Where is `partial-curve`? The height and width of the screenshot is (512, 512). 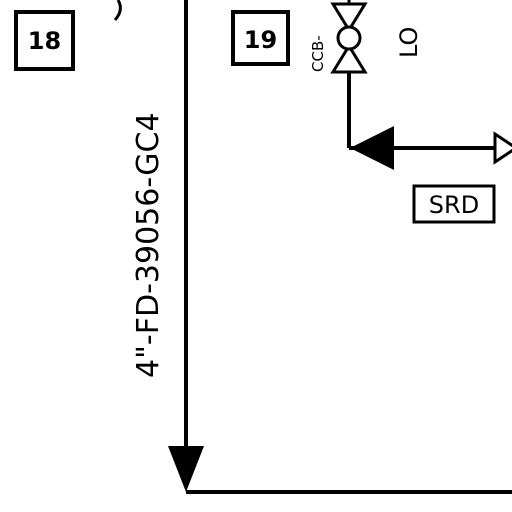
partial-curve is located at coordinates (117, 11).